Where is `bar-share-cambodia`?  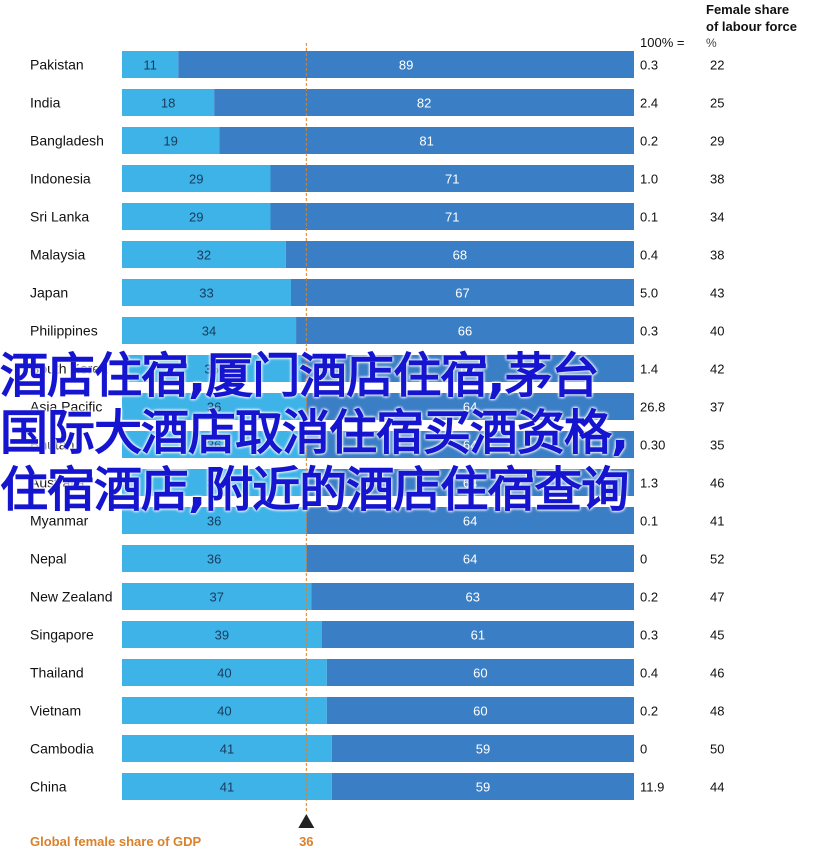
bar-share-cambodia is located at coordinates (227, 748).